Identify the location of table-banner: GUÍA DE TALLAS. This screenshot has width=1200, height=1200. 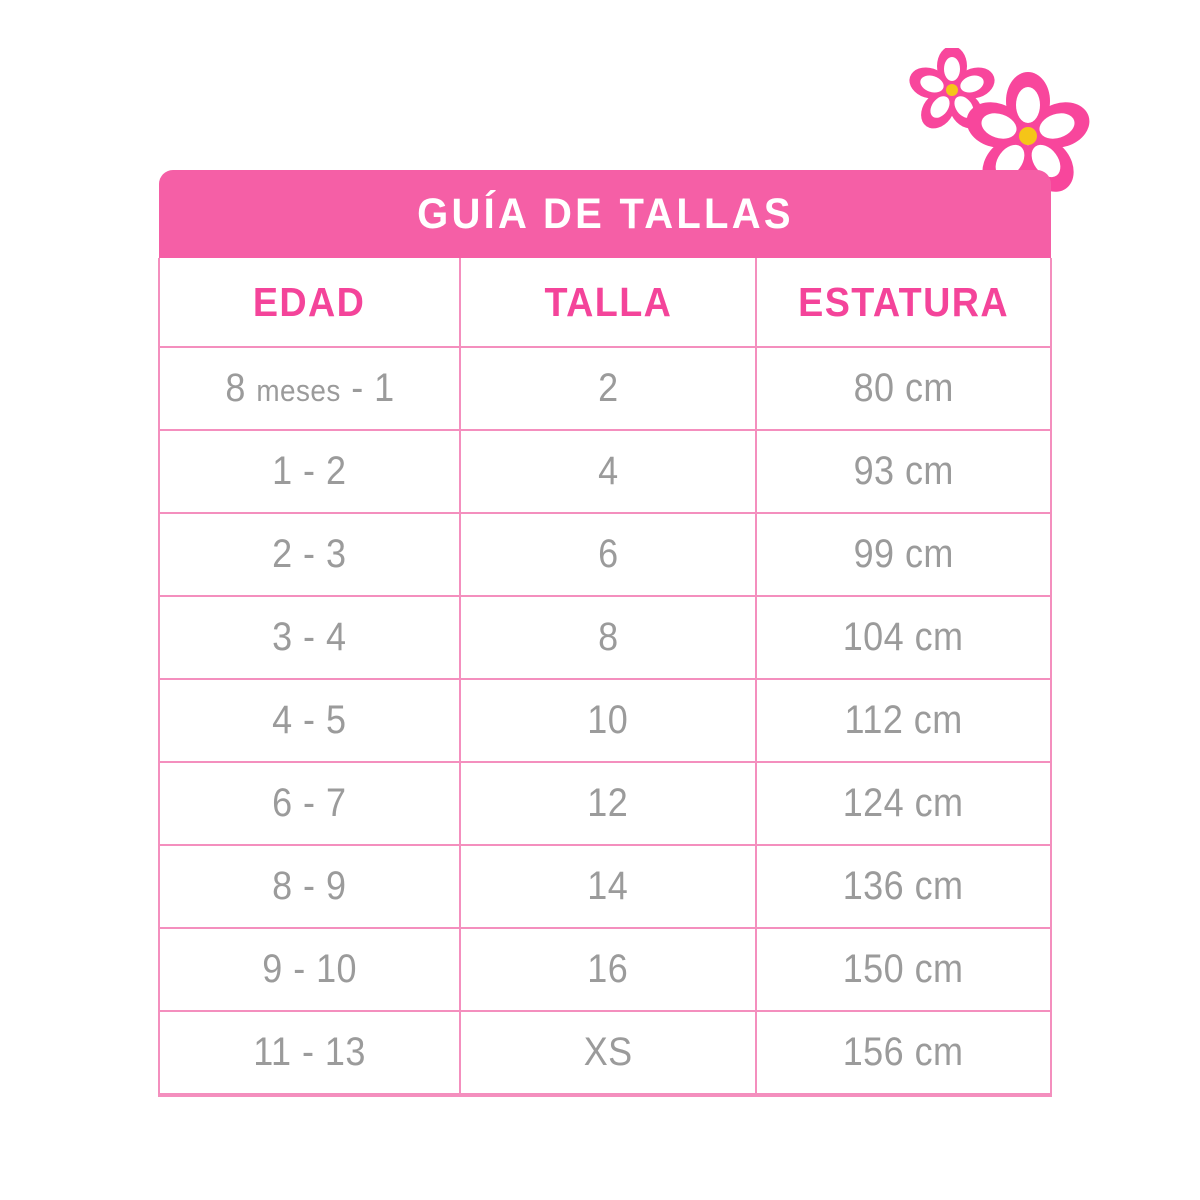
(605, 214).